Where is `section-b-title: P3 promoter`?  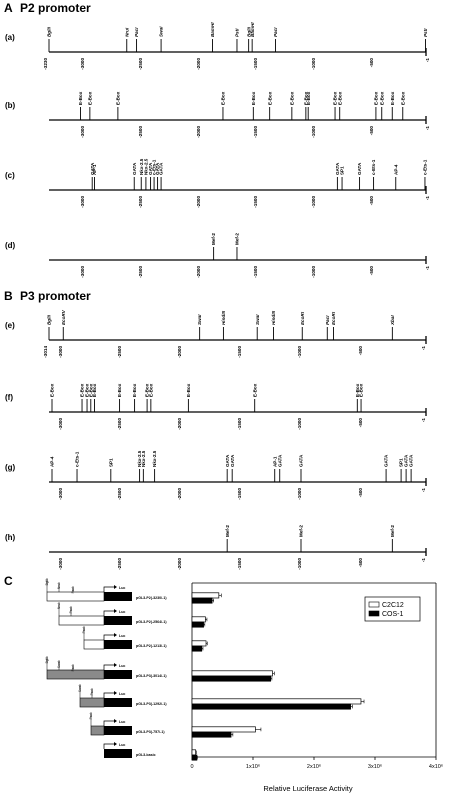 section-b-title: P3 promoter is located at coordinates (55, 296).